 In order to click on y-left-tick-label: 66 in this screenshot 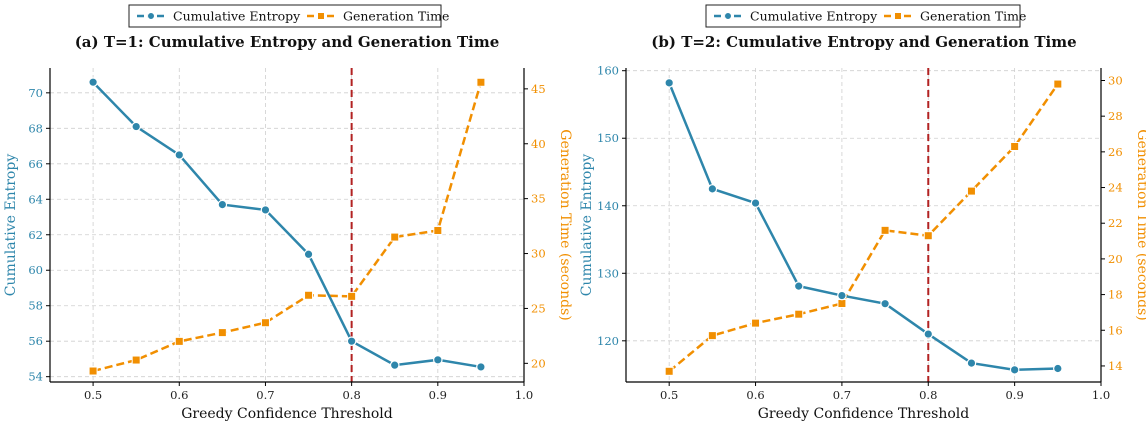, I will do `click(35, 164)`.